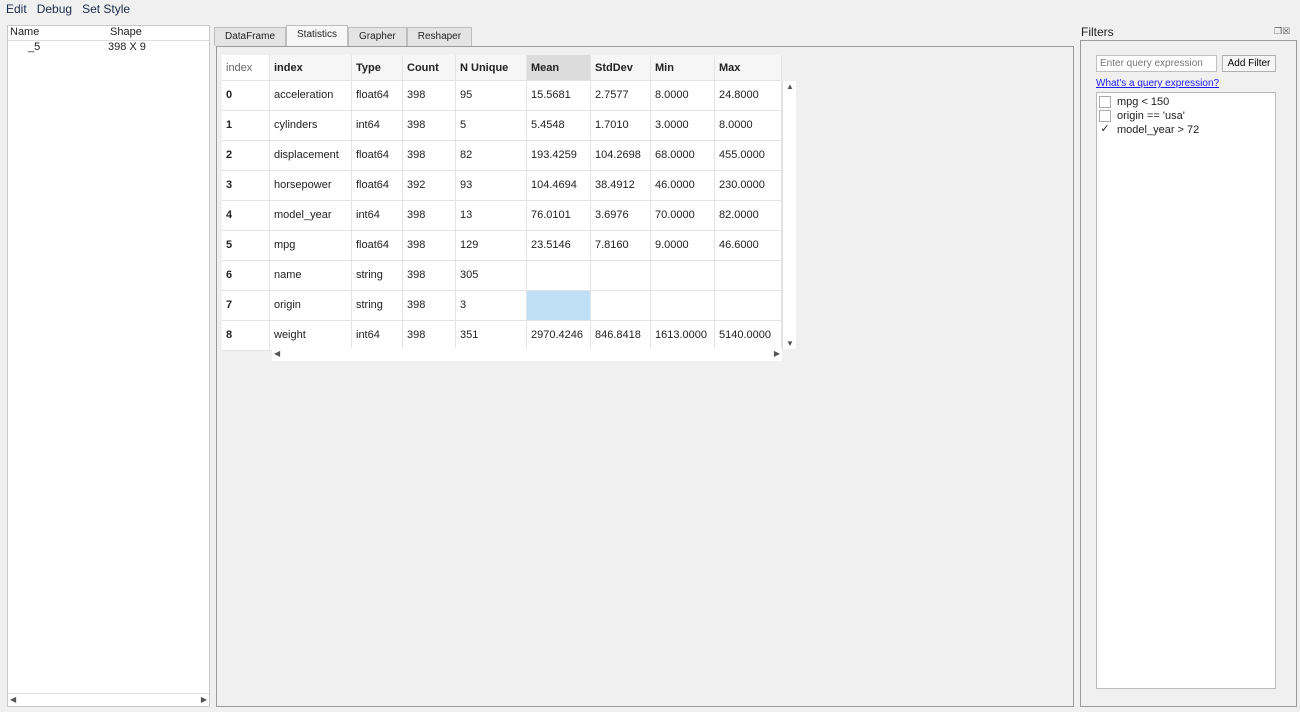  Describe the element at coordinates (54, 9) in the screenshot. I see `menu-debug: Debug` at that location.